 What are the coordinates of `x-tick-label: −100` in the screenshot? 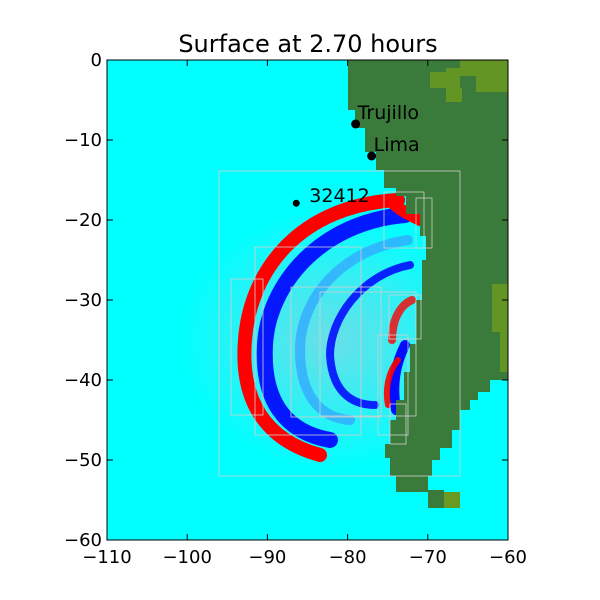 It's located at (186, 557).